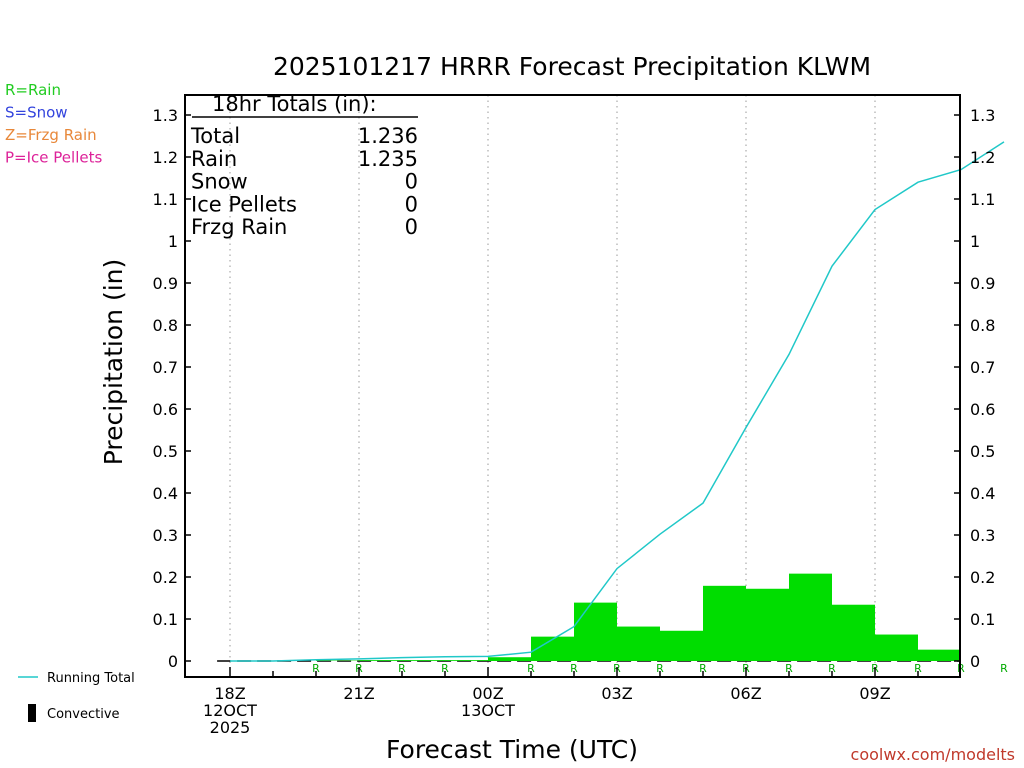  What do you see at coordinates (388, 159) in the screenshot?
I see `totals-row-value: 1.235` at bounding box center [388, 159].